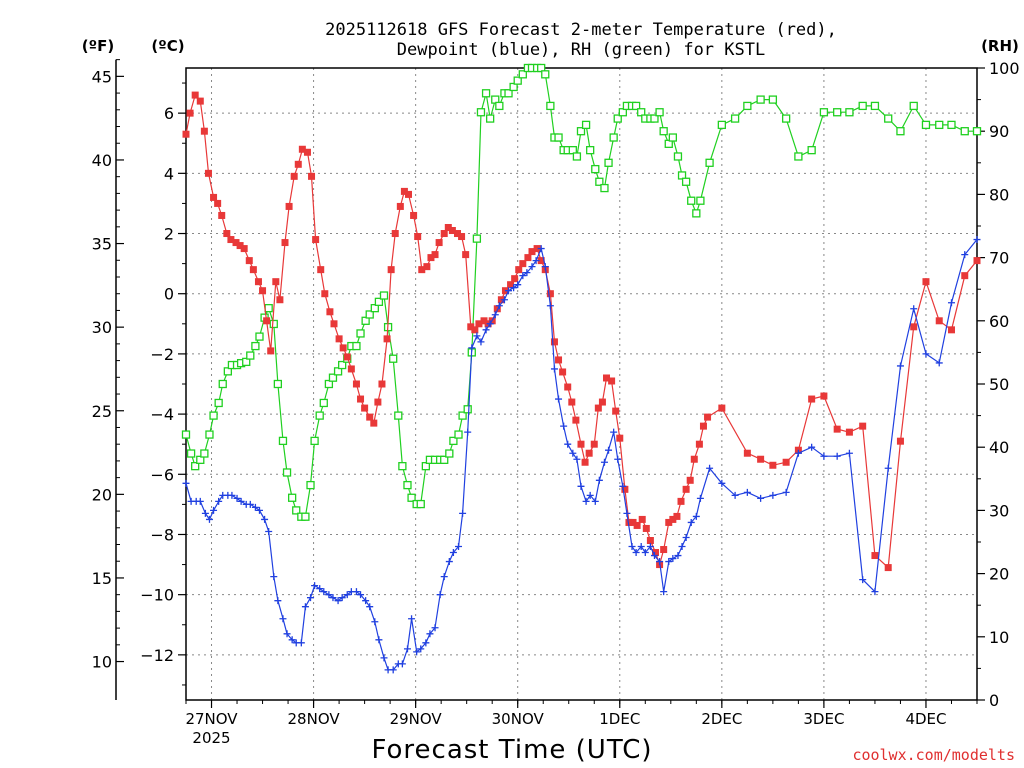  I want to click on fahrenheit-tick-label-5: 20, so click(102, 494).